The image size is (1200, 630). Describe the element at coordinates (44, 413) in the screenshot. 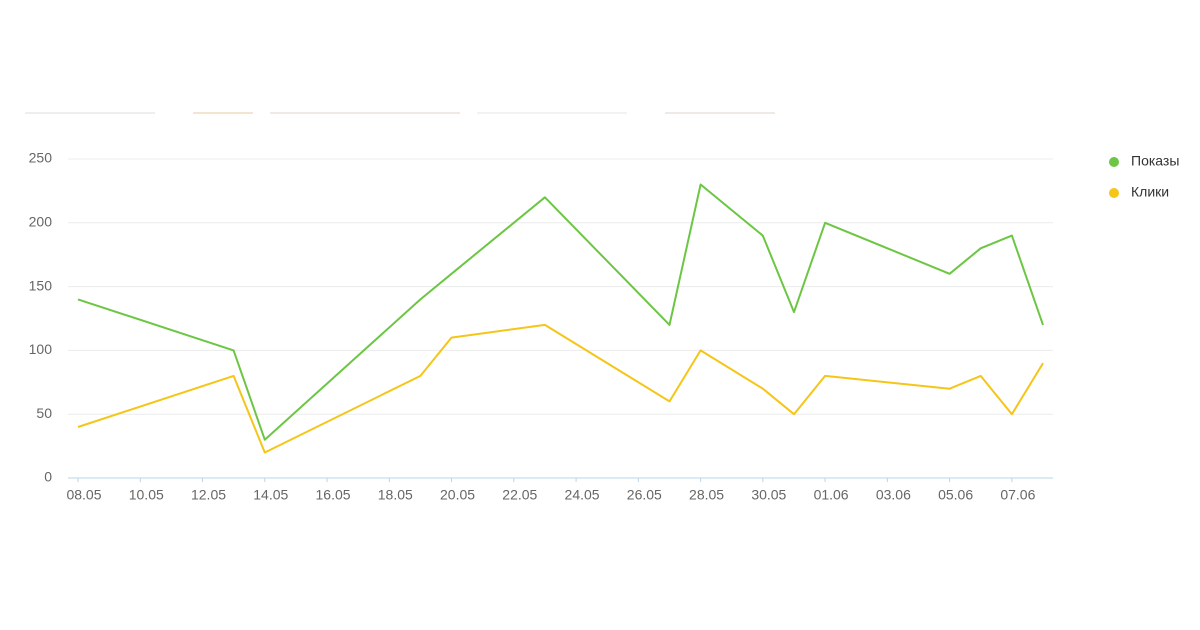

I see `y-tick-label: 50` at that location.